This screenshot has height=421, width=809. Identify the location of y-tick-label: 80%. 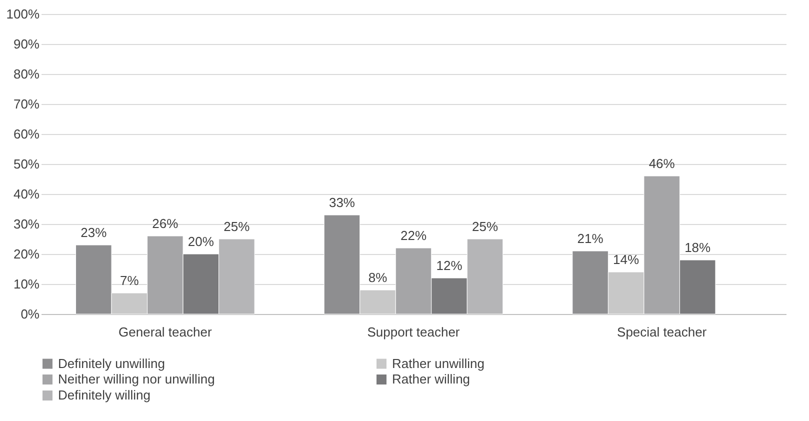
(26, 74).